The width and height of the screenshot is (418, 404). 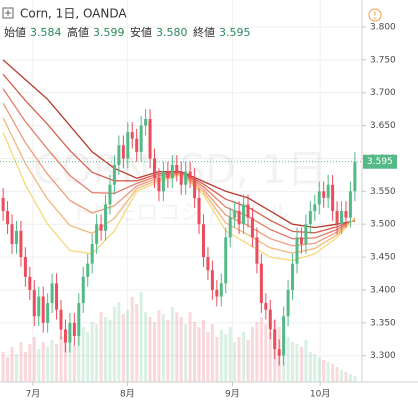 I want to click on high-label: 高値, so click(x=78, y=32).